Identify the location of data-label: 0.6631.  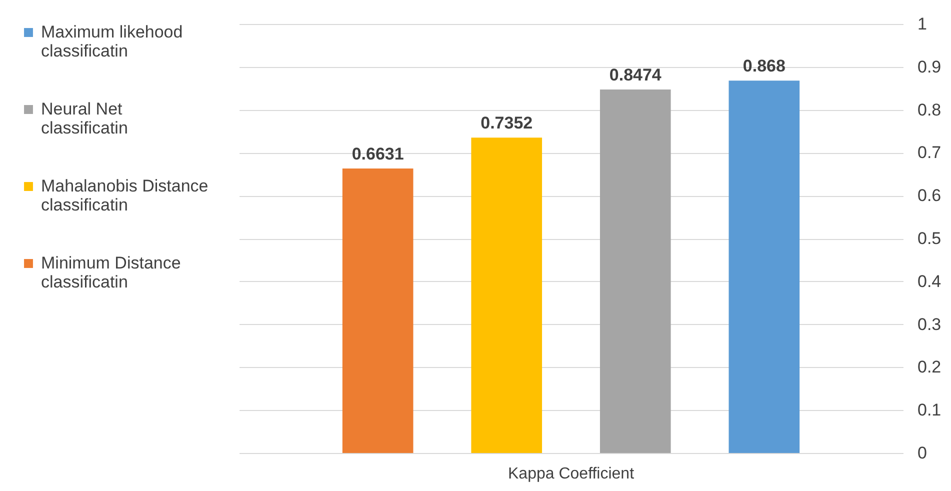
(378, 154).